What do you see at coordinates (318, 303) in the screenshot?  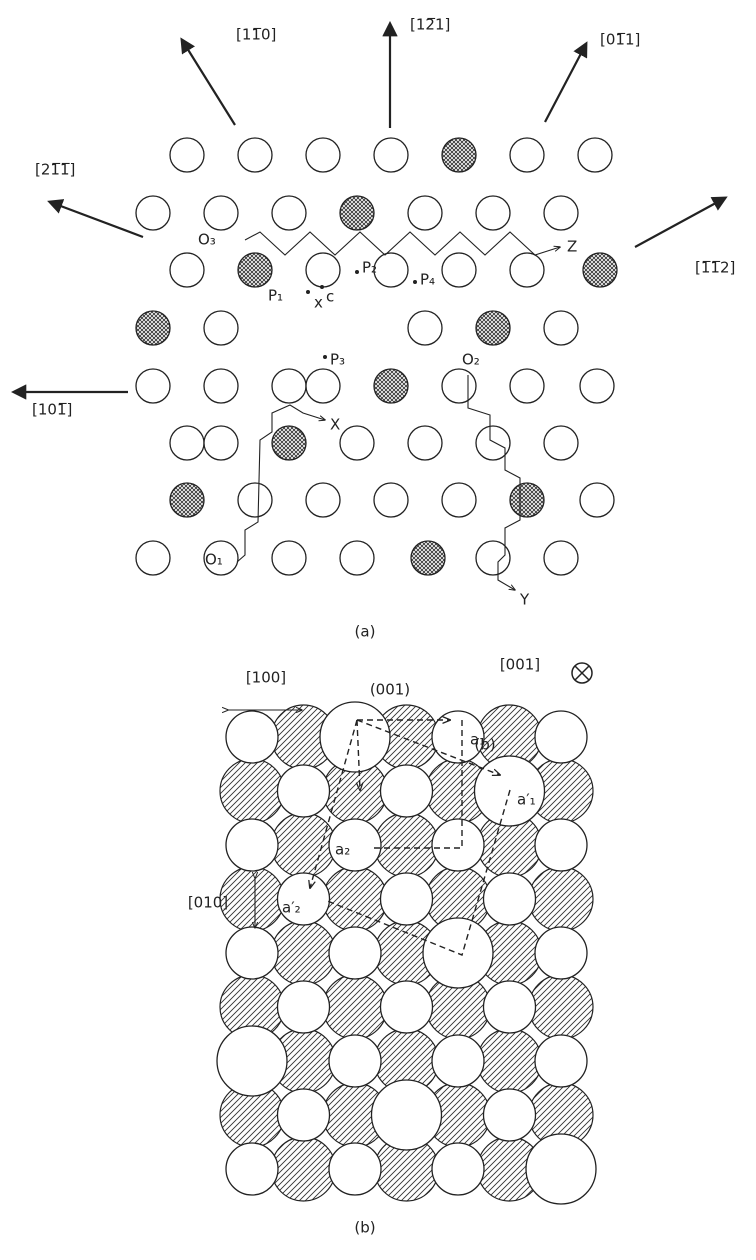 I see `point-label: x` at bounding box center [318, 303].